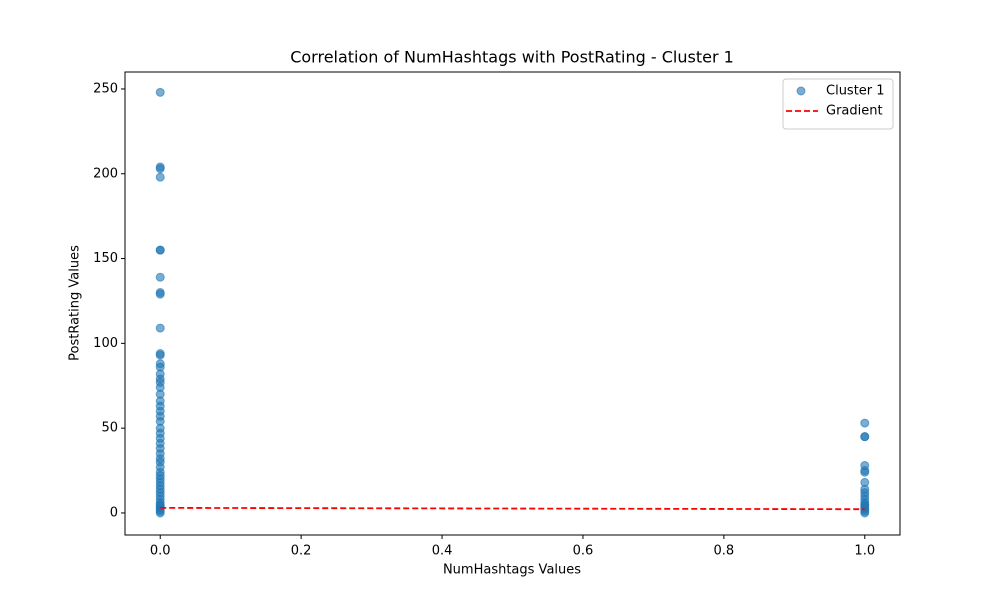 Image resolution: width=1000 pixels, height=600 pixels. What do you see at coordinates (75, 303) in the screenshot?
I see `y-axis-label: PostRating Values` at bounding box center [75, 303].